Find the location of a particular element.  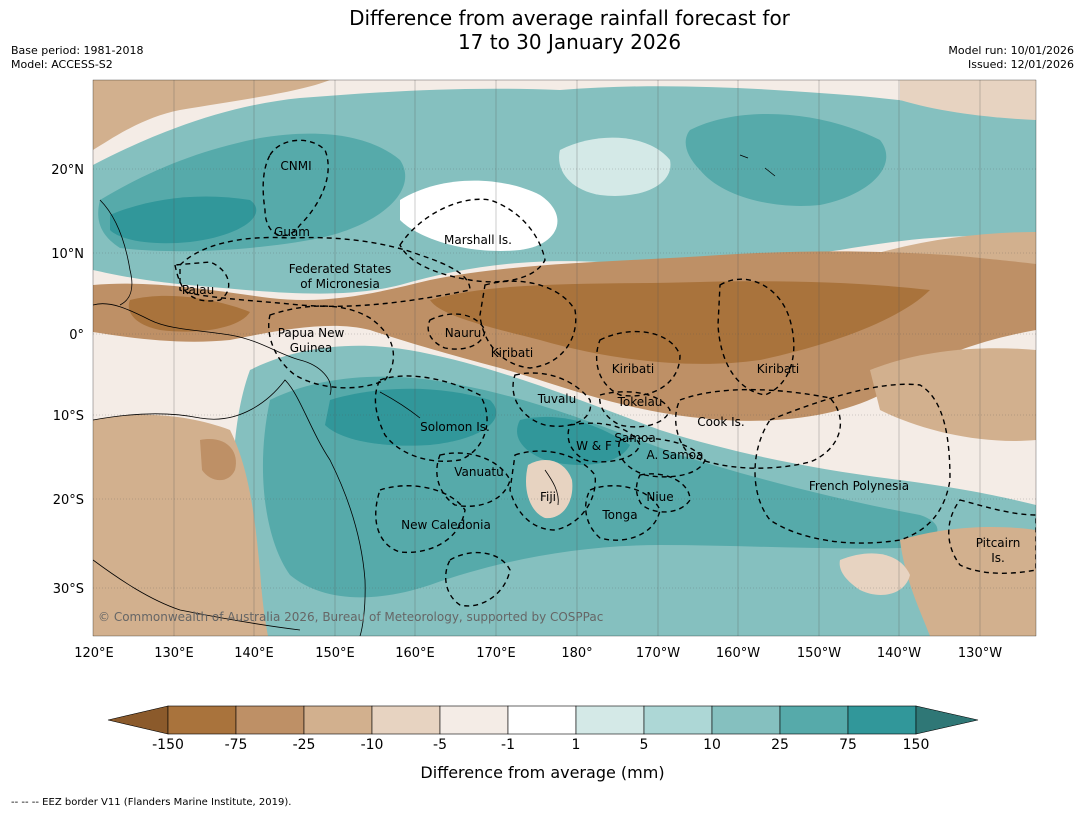

label-tuvalu: Tuvalu is located at coordinates (557, 399).